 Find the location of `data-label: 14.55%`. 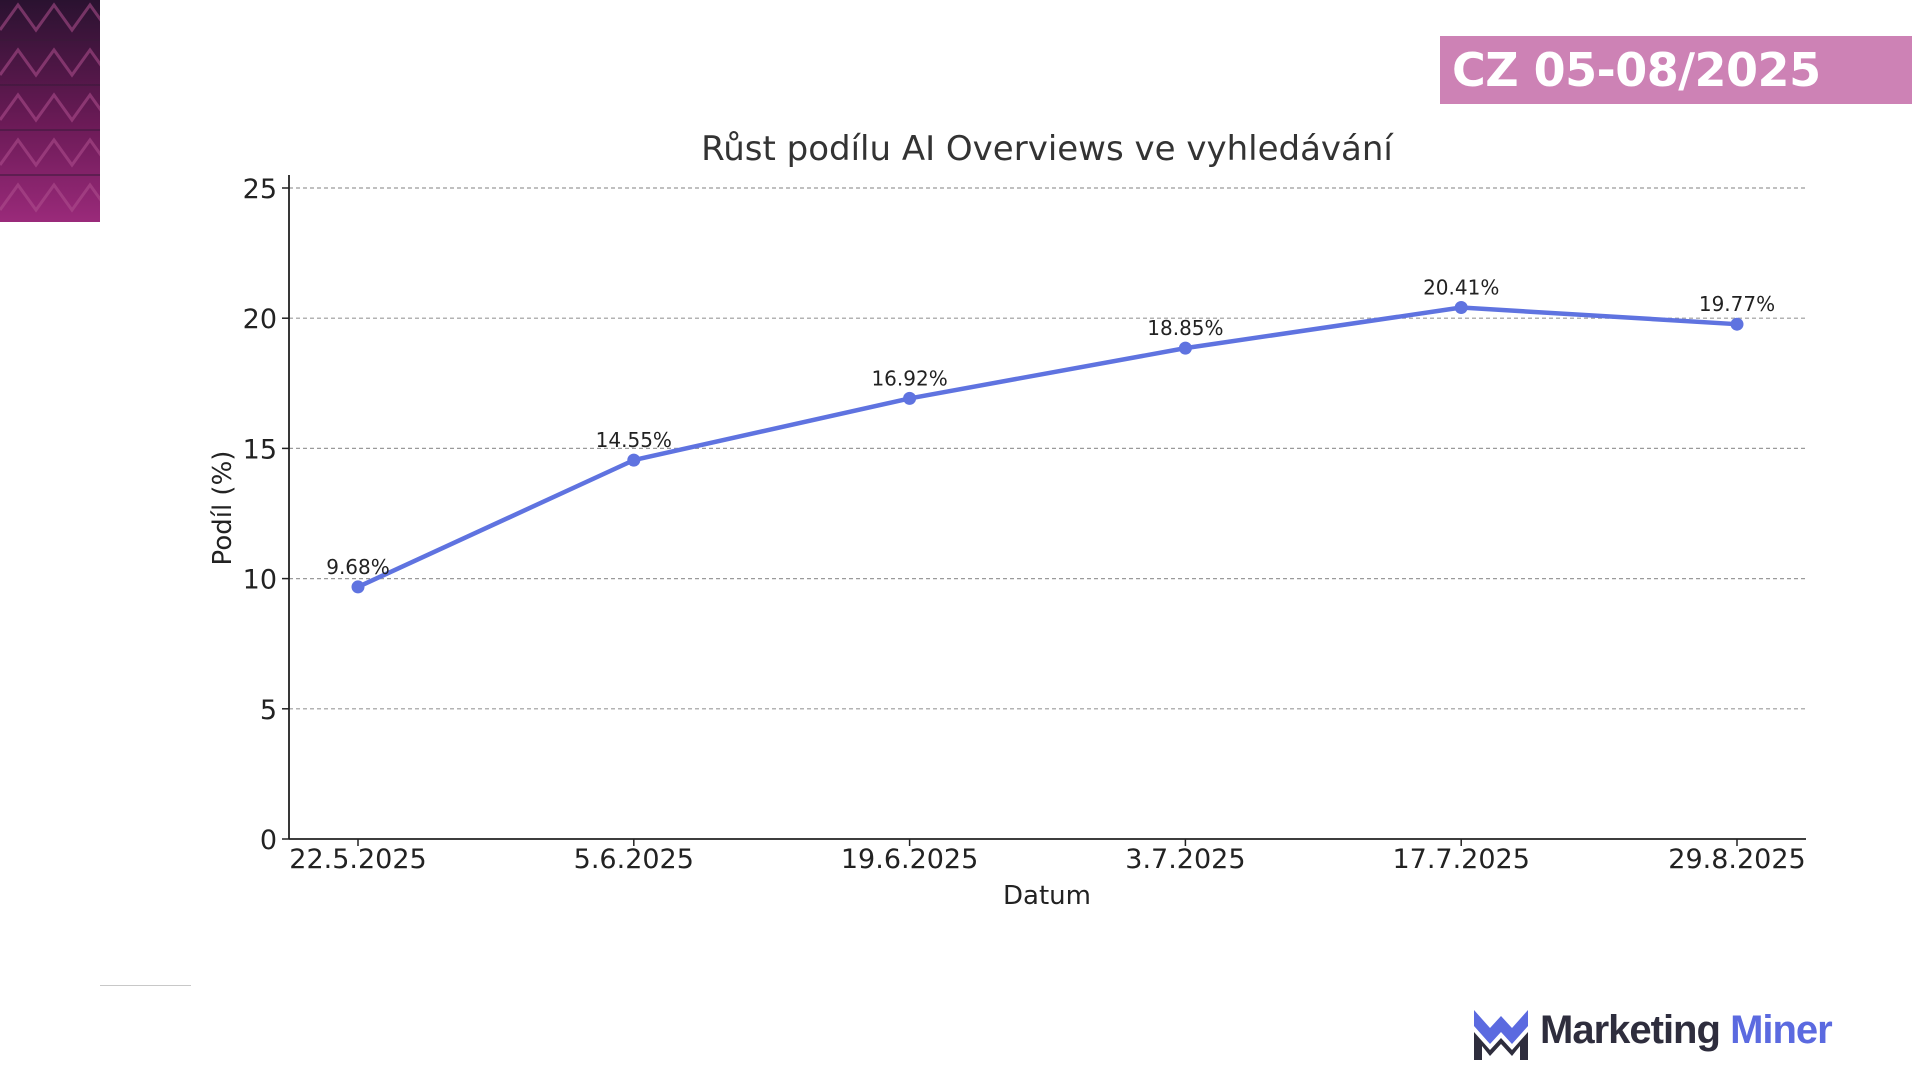

data-label: 14.55% is located at coordinates (634, 440).